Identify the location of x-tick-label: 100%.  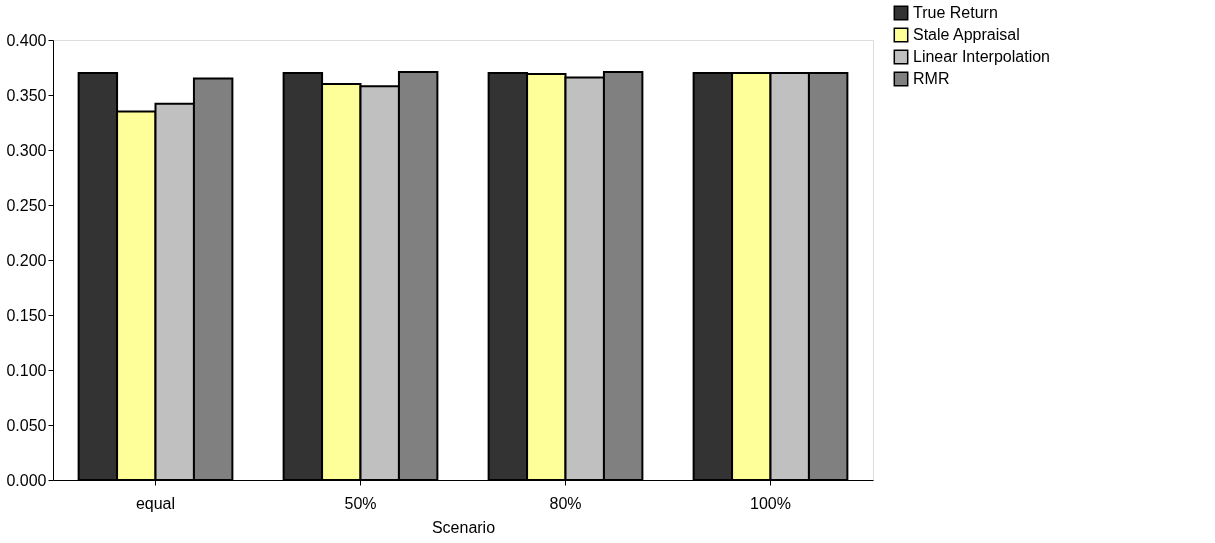
(770, 503).